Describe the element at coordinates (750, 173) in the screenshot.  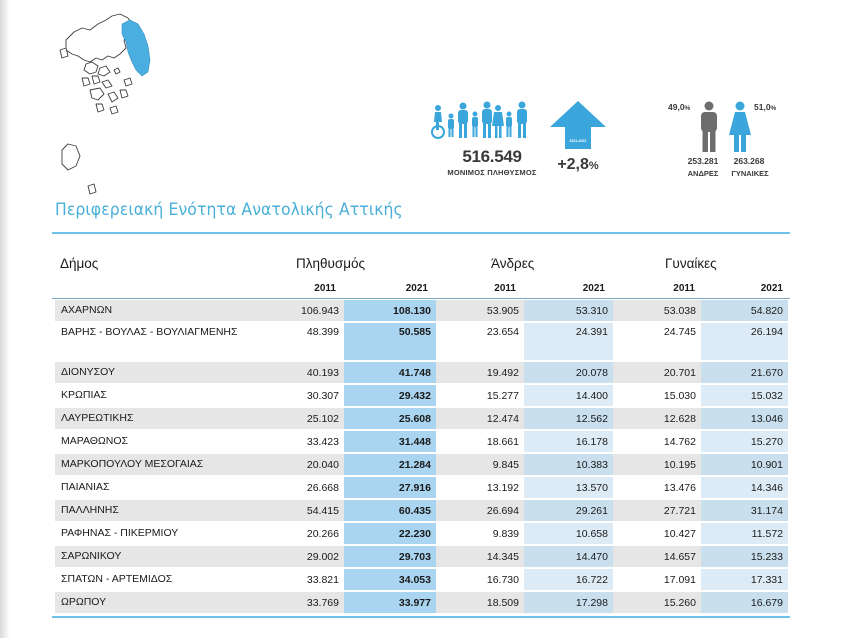
I see `female-label: ΓΥΝΑΙΚΕΣ` at that location.